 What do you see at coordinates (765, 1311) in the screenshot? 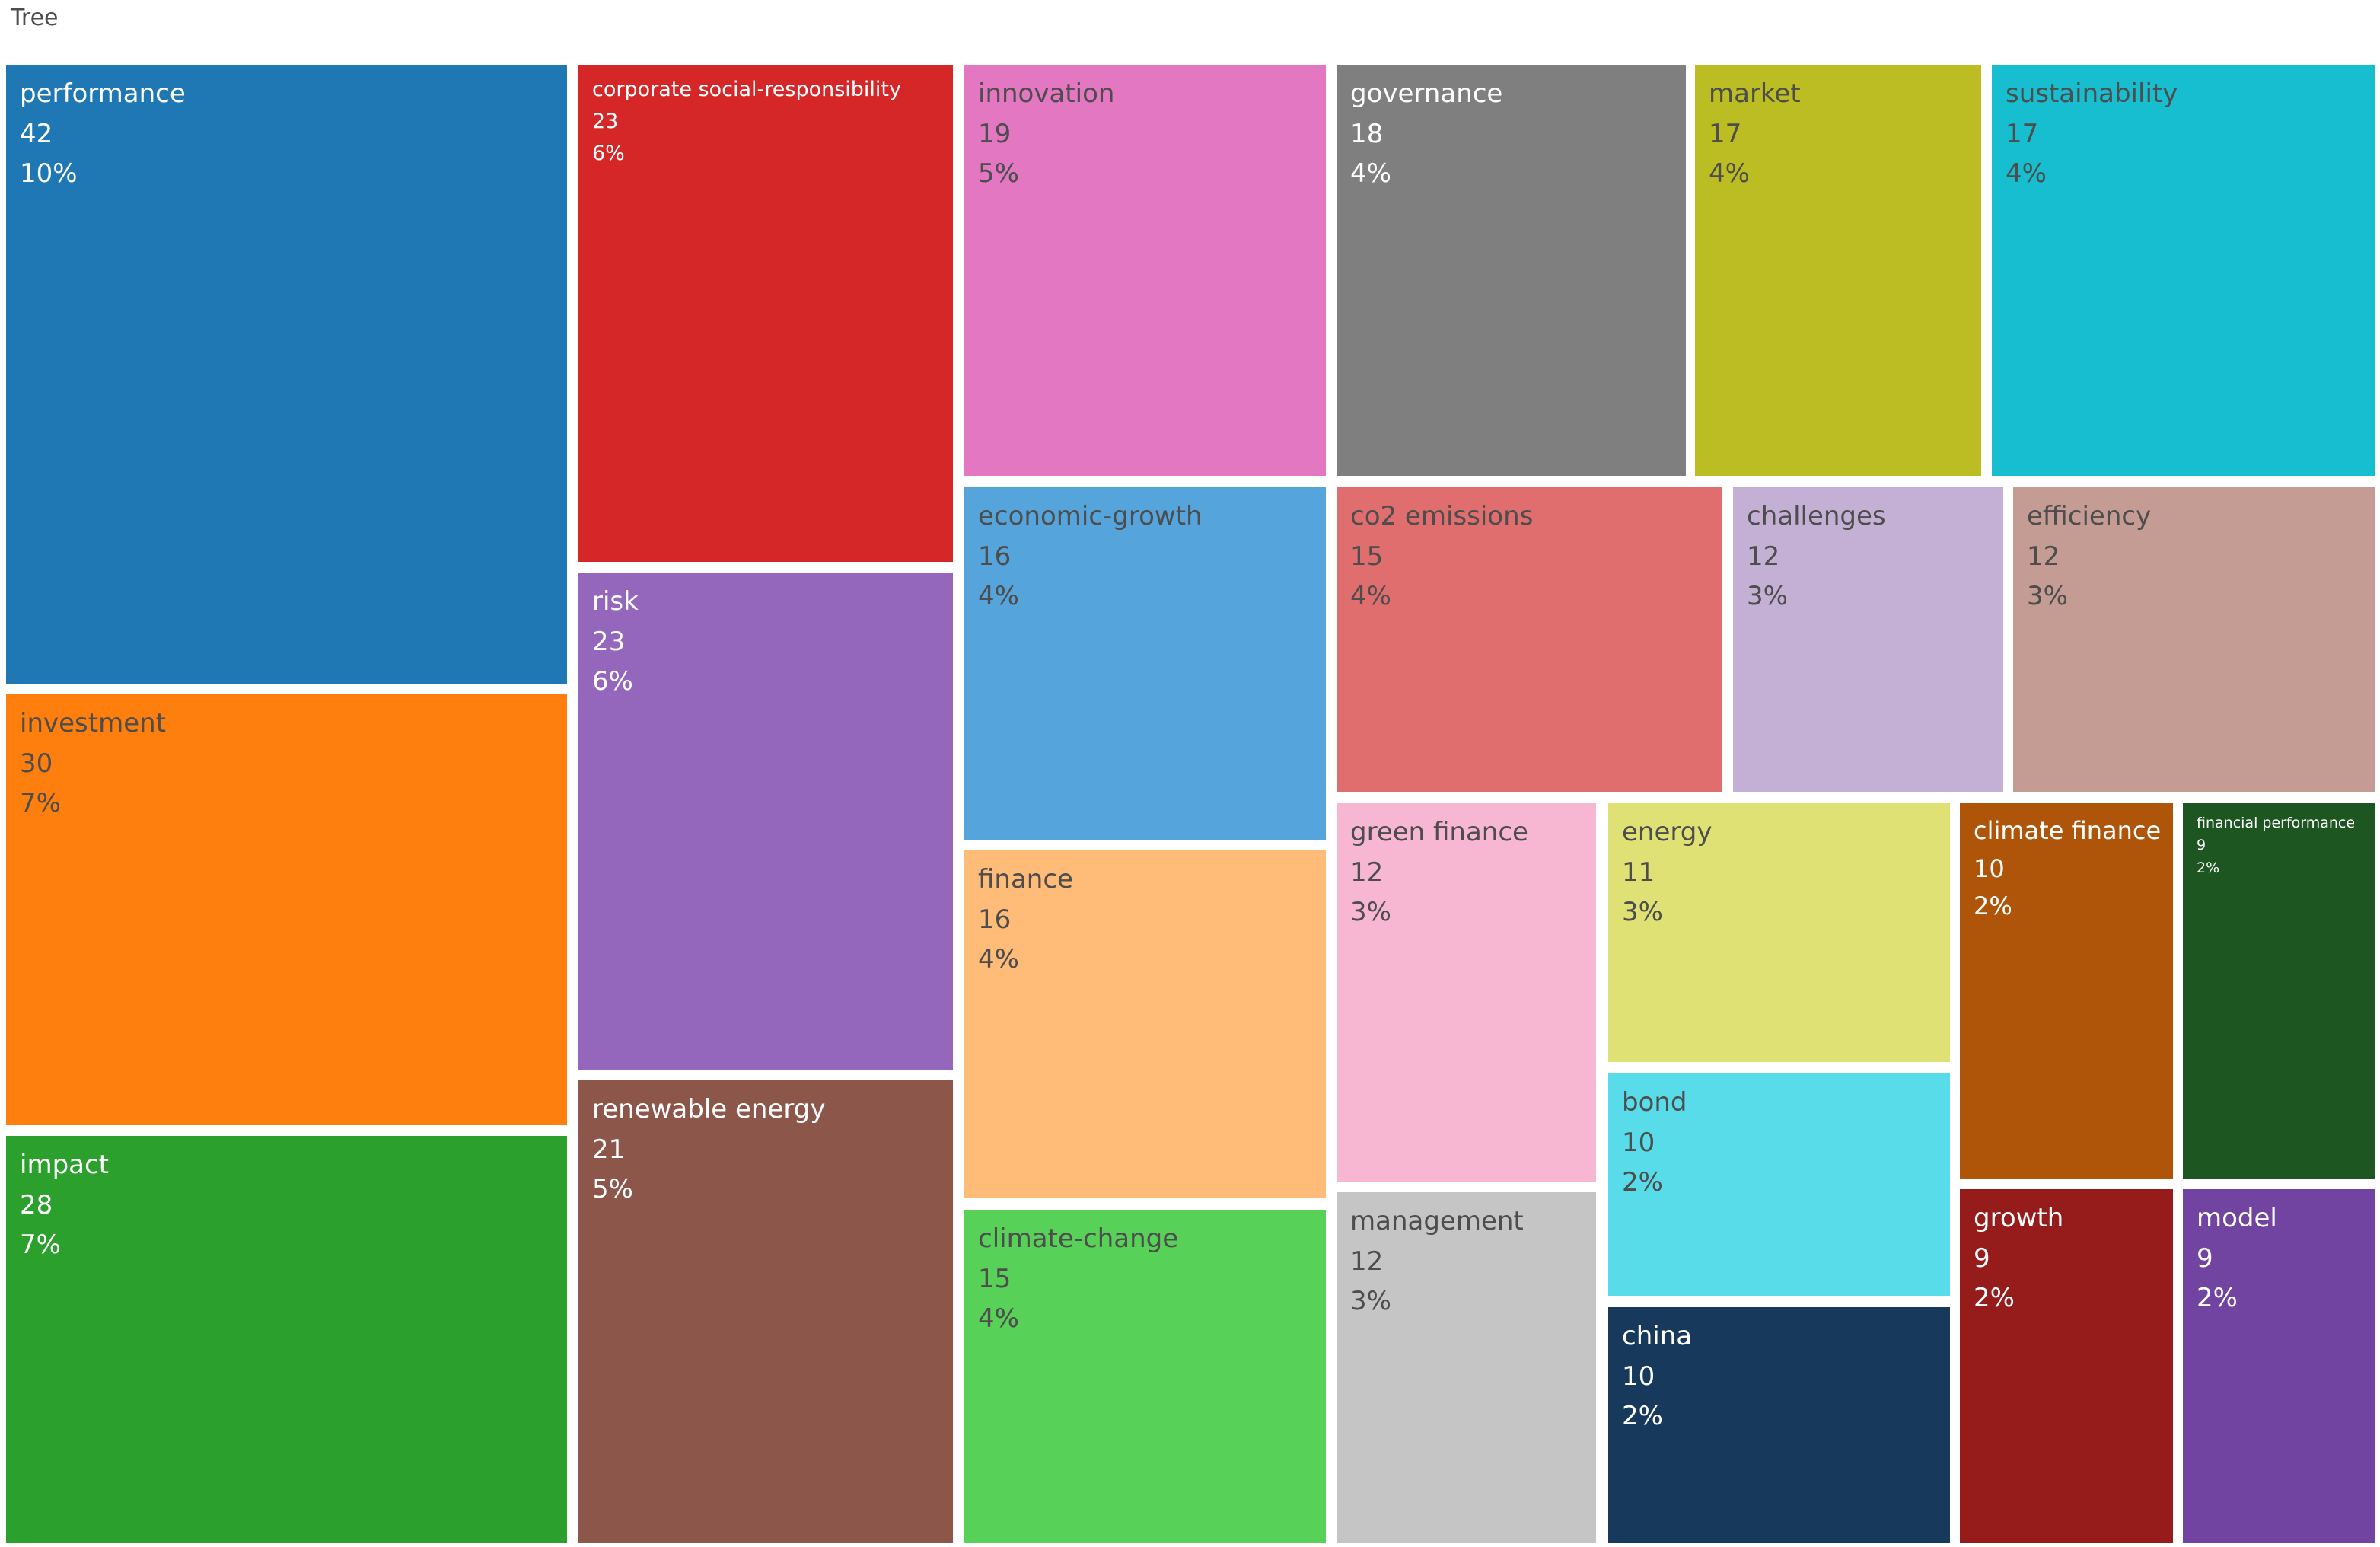
I see `treemap-tile-renewable-energy: renewable energy 21 5%` at bounding box center [765, 1311].